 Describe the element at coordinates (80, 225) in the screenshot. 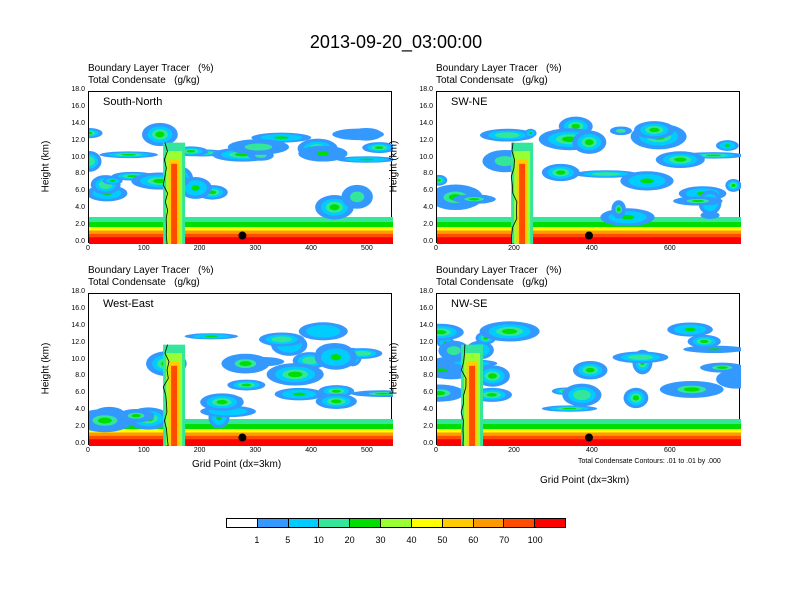

I see `y-tick-label: 2.0` at that location.